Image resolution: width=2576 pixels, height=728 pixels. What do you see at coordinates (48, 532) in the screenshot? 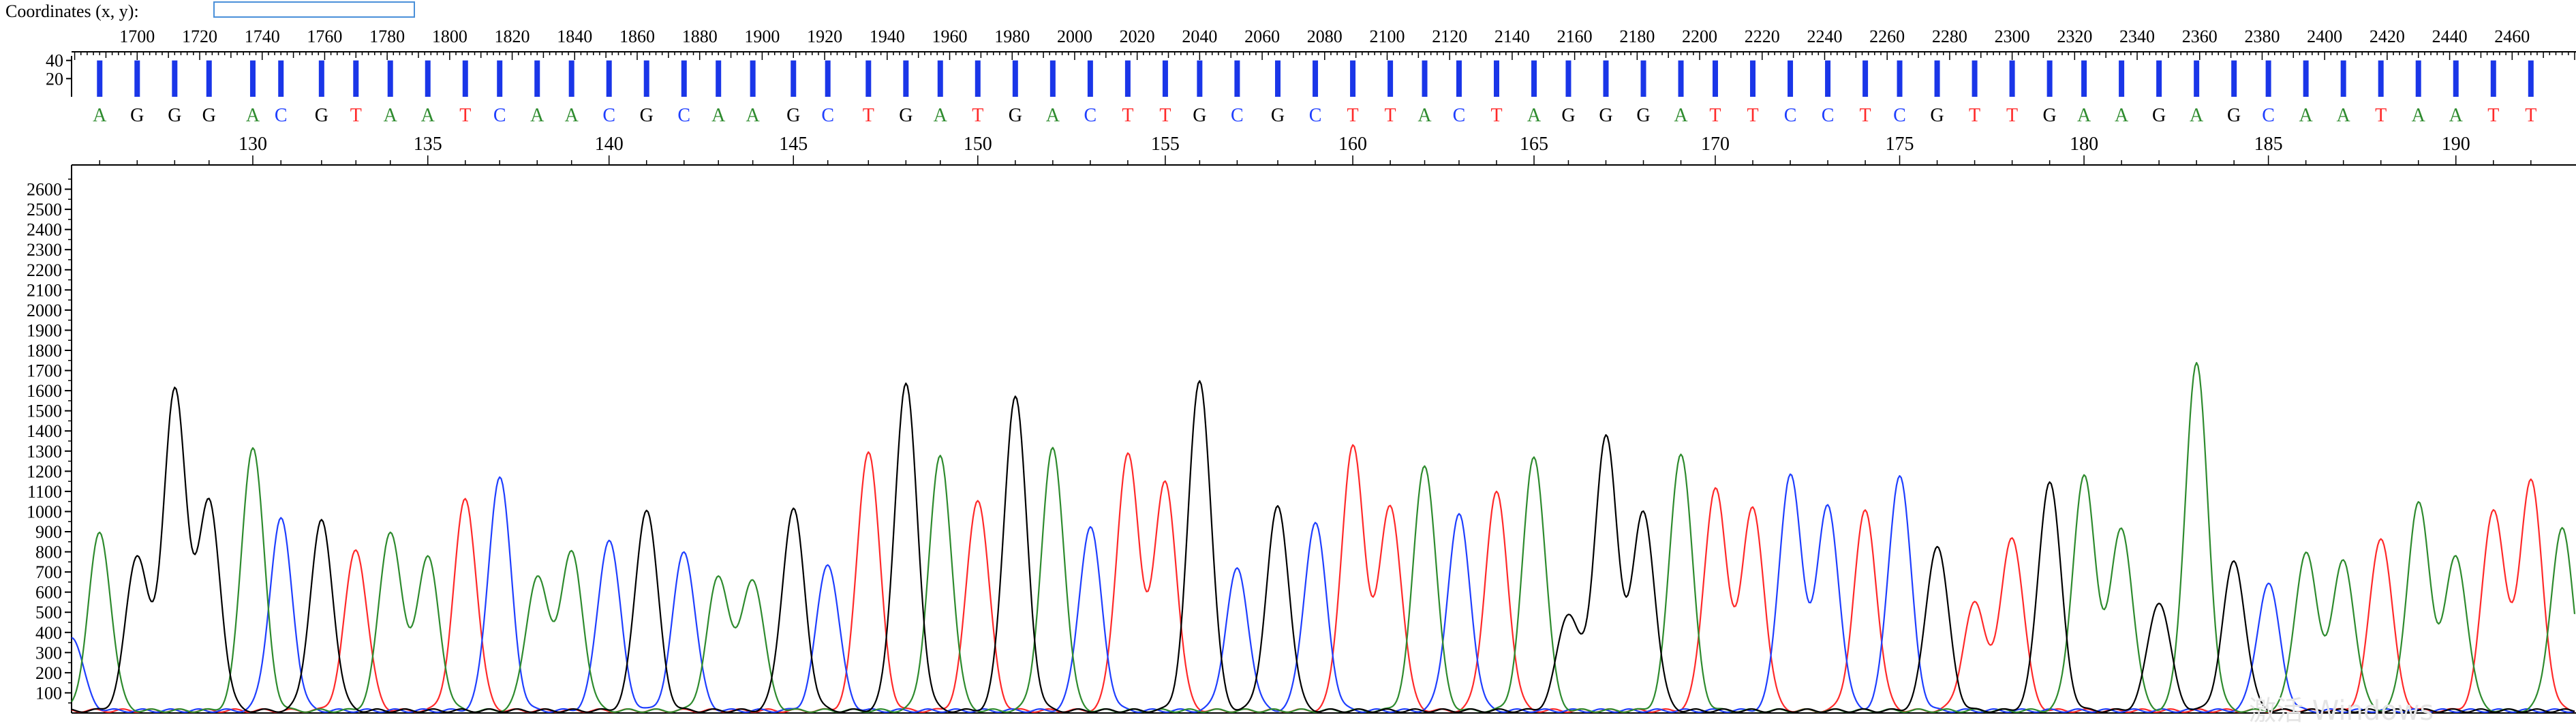
I see `y-tick-label: 900` at bounding box center [48, 532].